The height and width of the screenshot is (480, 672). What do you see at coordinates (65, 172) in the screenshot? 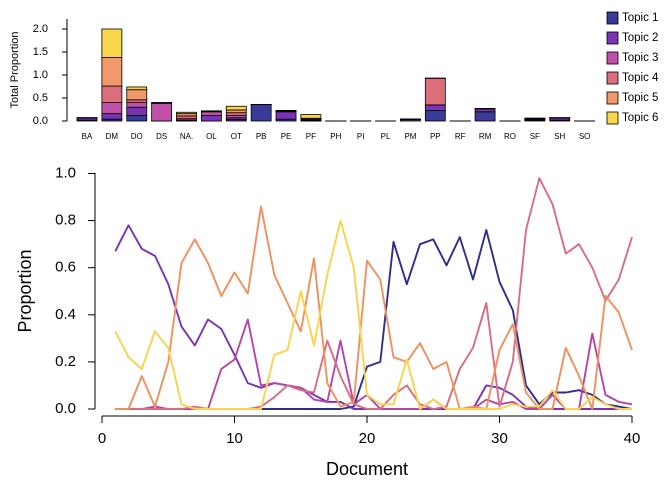
I see `line-y-tick-label: 1.0` at bounding box center [65, 172].